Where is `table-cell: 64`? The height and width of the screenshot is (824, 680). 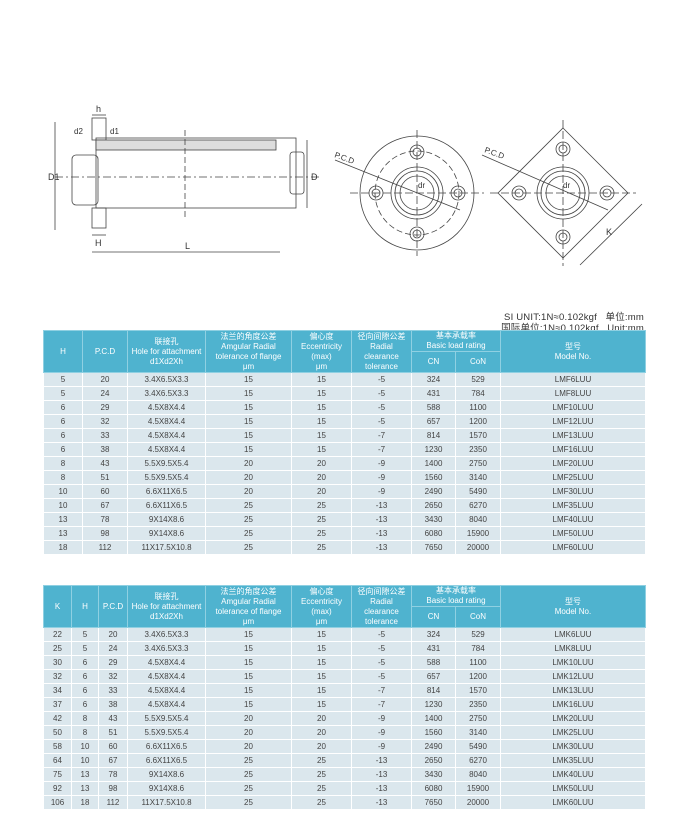 table-cell: 64 is located at coordinates (57, 760).